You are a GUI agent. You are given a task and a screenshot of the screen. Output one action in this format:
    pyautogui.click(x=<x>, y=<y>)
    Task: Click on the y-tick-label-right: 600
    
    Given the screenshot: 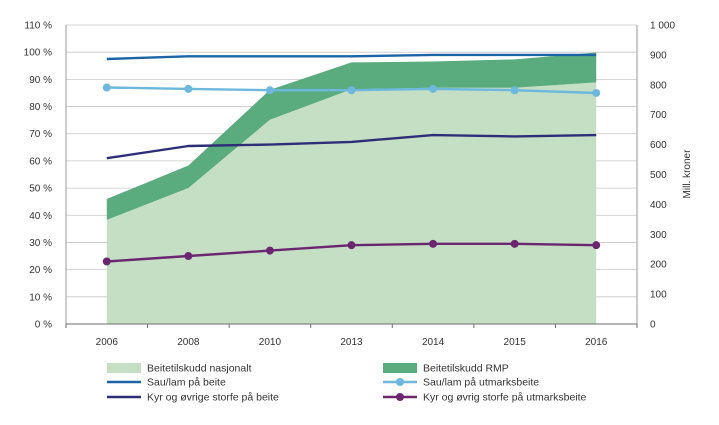 What is the action you would take?
    pyautogui.click(x=658, y=145)
    